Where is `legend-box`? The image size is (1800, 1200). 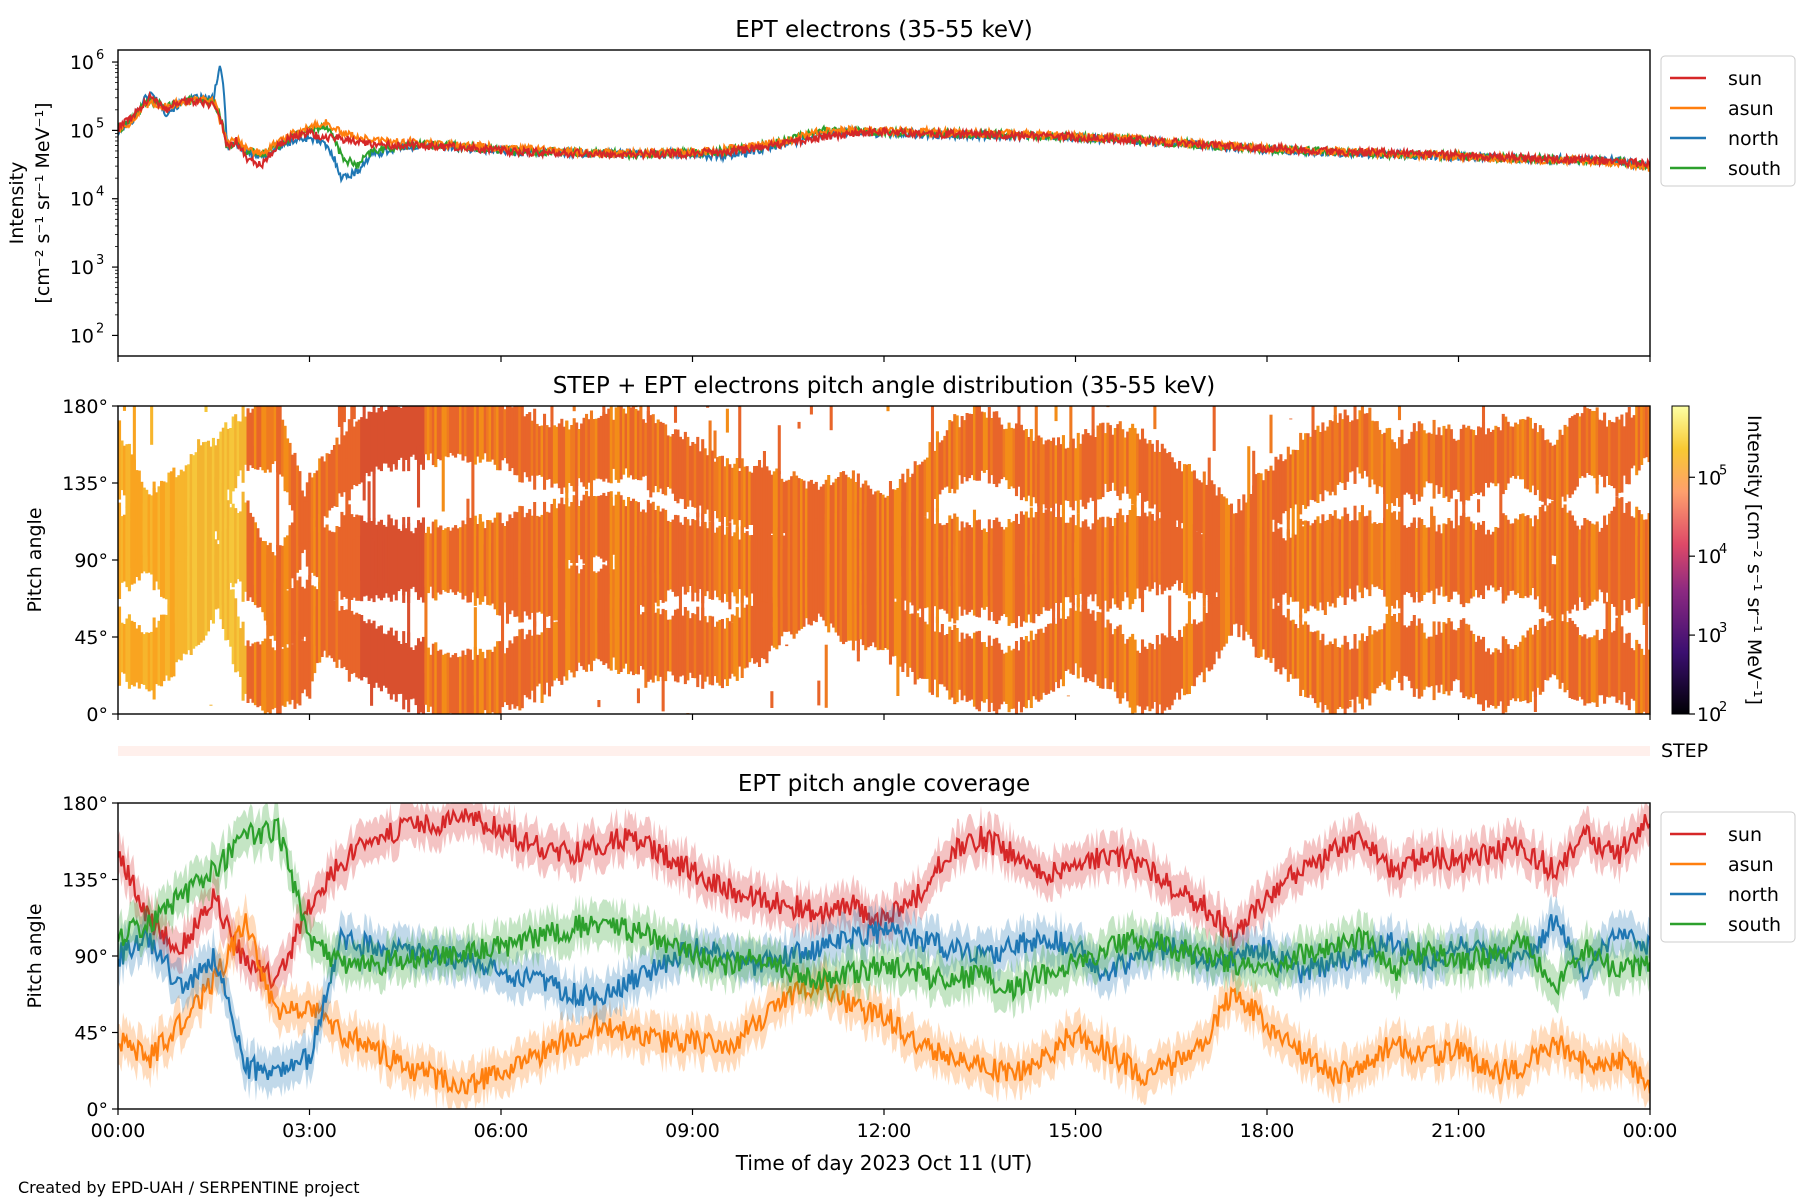 legend-box is located at coordinates (1728, 877).